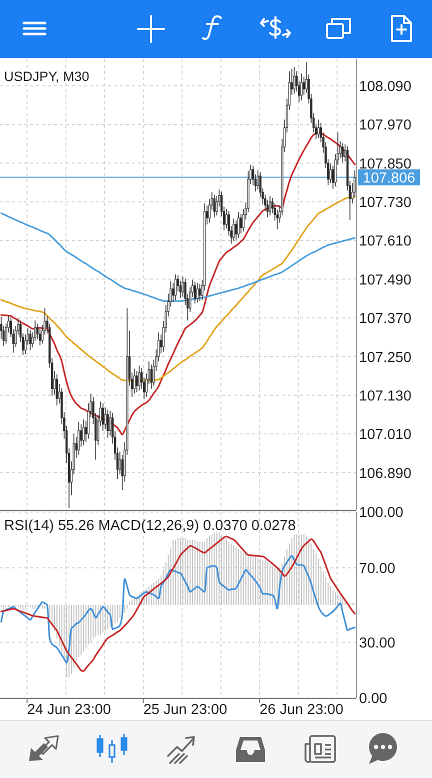 The height and width of the screenshot is (778, 432). What do you see at coordinates (302, 710) in the screenshot?
I see `x-tick-label: 26 Jun 23:00` at bounding box center [302, 710].